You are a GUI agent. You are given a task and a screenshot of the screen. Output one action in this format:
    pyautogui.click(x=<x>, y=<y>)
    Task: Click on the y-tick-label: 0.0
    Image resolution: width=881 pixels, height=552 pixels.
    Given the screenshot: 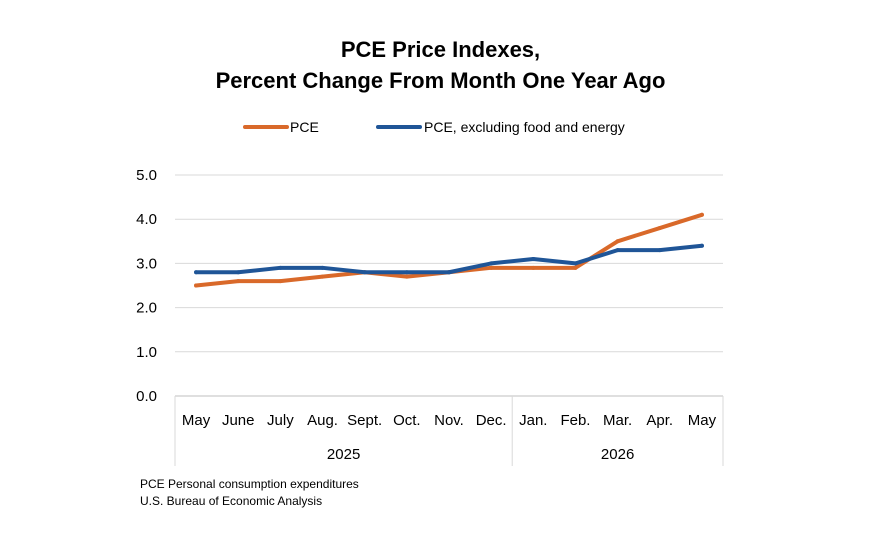 What is the action you would take?
    pyautogui.click(x=146, y=396)
    